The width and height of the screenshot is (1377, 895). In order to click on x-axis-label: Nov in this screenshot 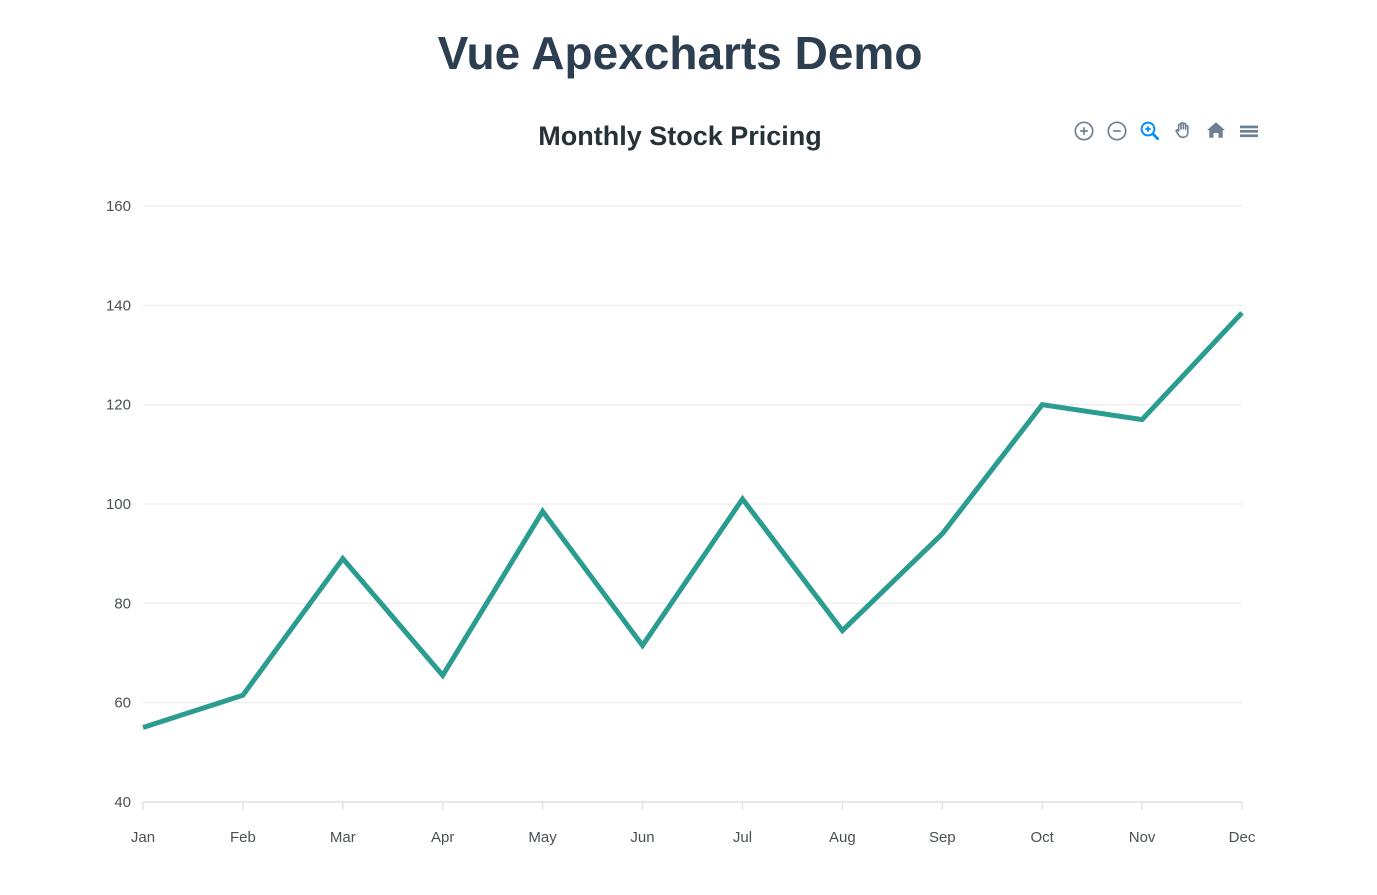, I will do `click(1142, 837)`.